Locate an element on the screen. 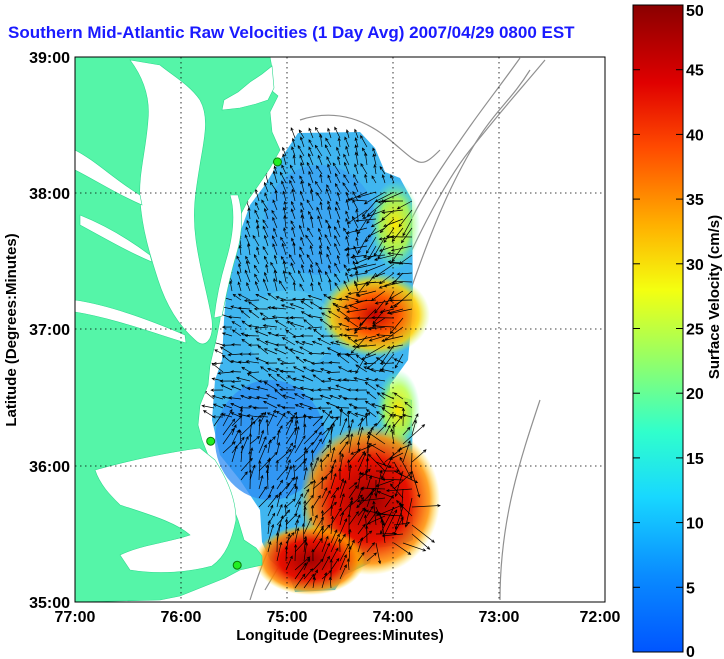 The image size is (724, 659). eastern-shore-bay is located at coordinates (227, 256).